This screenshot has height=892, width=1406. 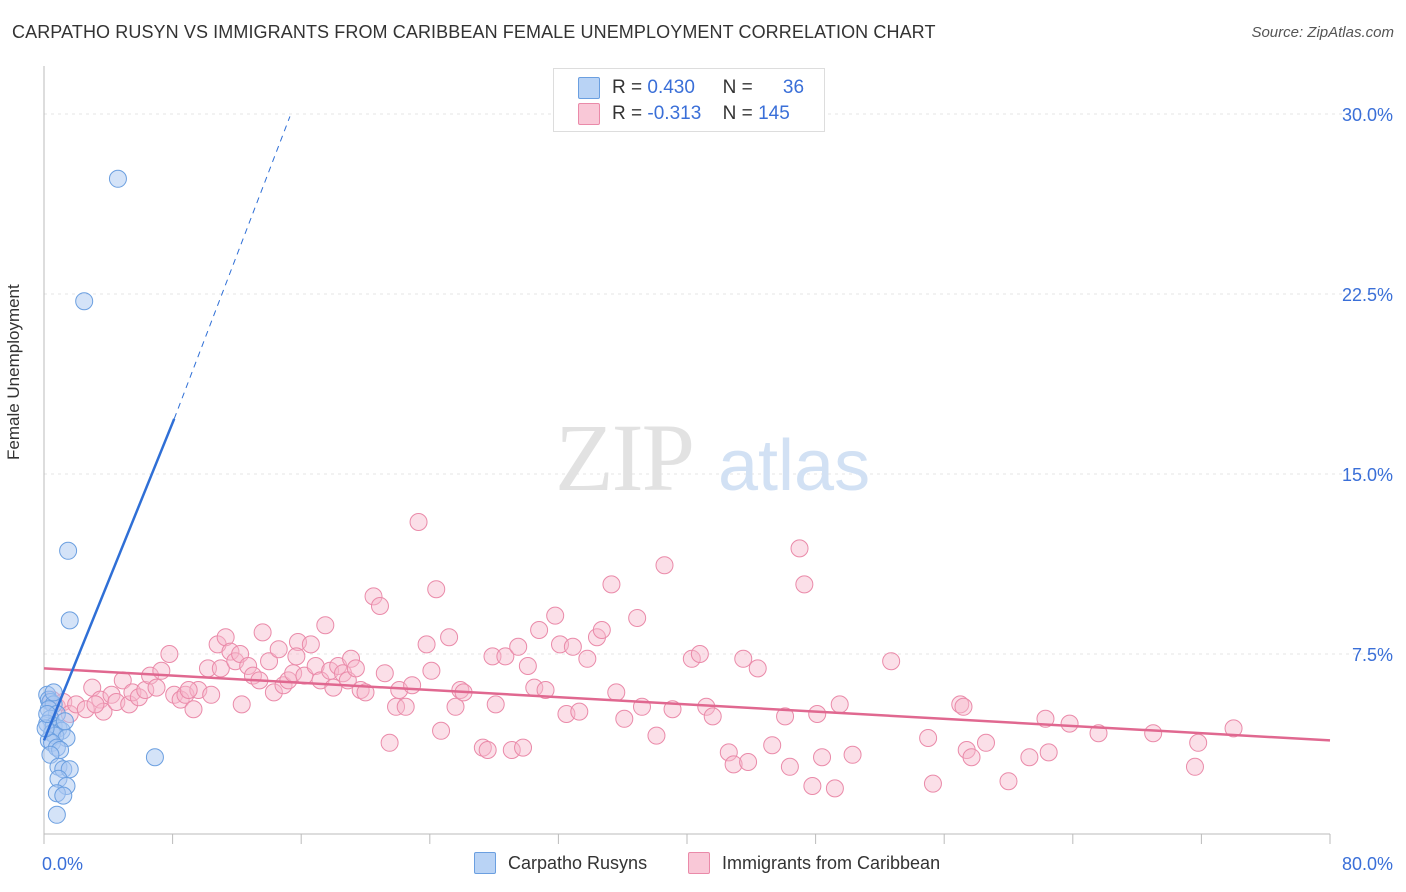 I want to click on bottom-swatch-pink, so click(x=699, y=863).